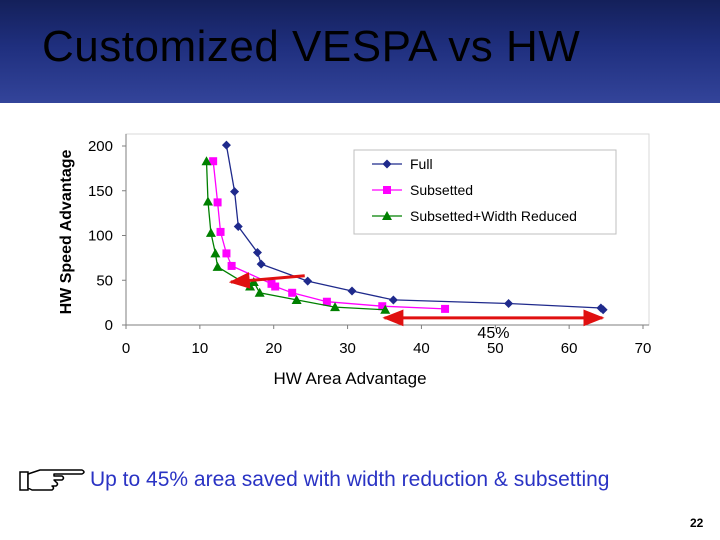 Image resolution: width=720 pixels, height=540 pixels. What do you see at coordinates (109, 325) in the screenshot?
I see `y-tick-label: 0` at bounding box center [109, 325].